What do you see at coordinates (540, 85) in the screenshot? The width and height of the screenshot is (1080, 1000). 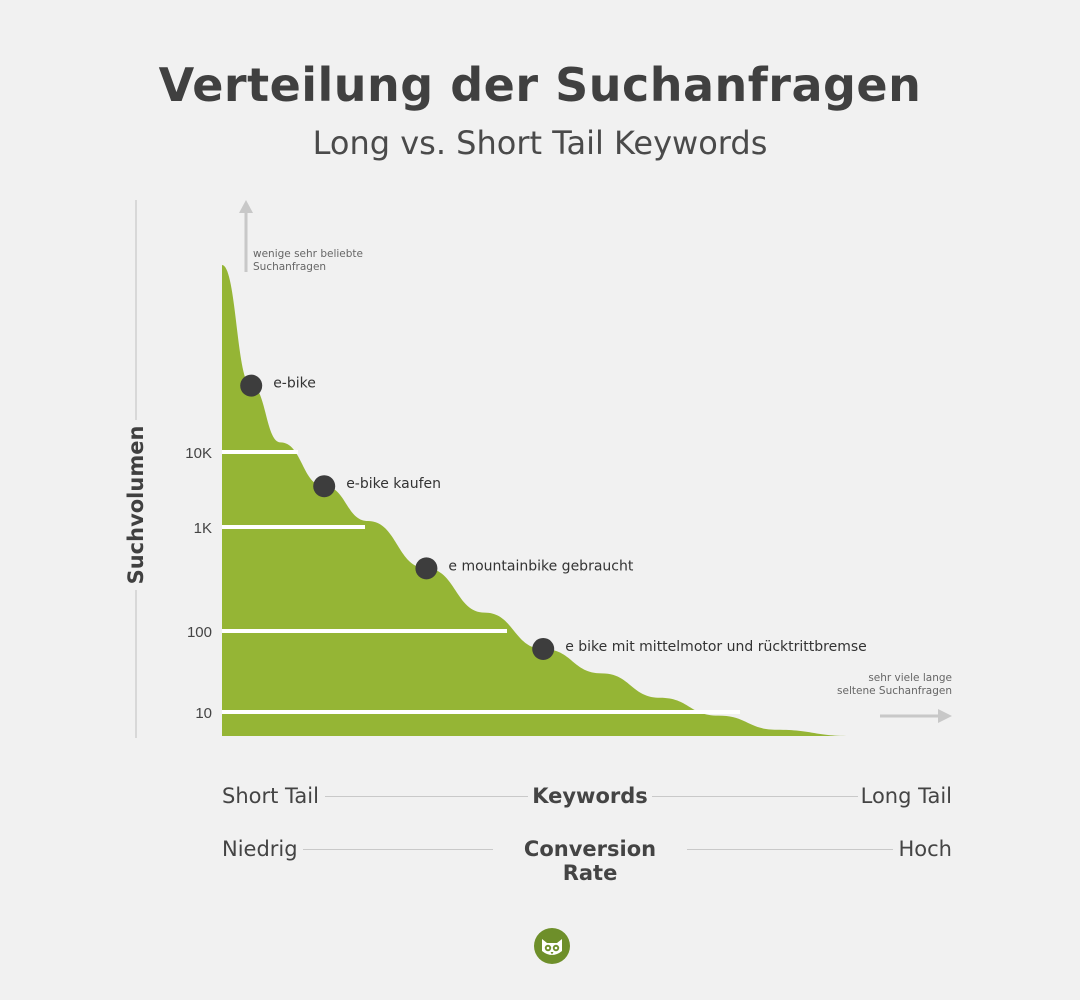 I see `chart-title: Verteilung der Suchanfragen` at bounding box center [540, 85].